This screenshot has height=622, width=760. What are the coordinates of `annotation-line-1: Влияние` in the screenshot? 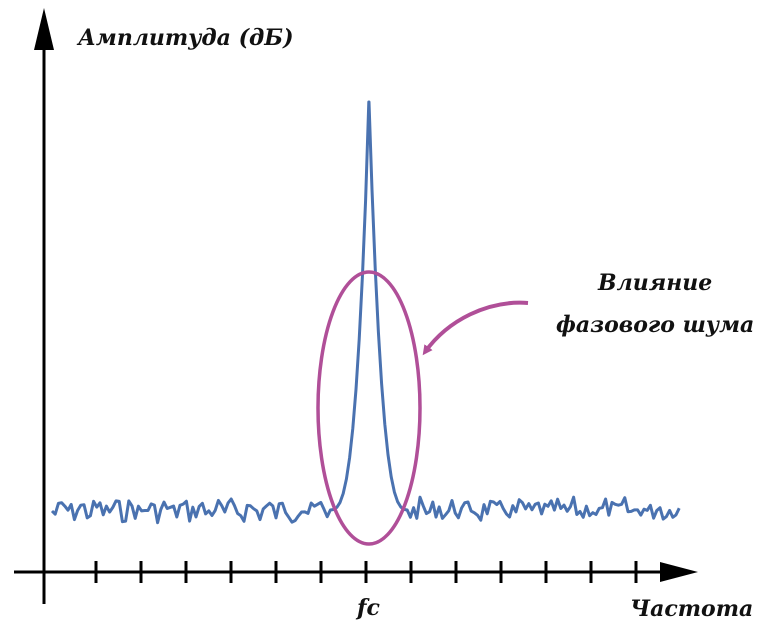 It's located at (655, 283).